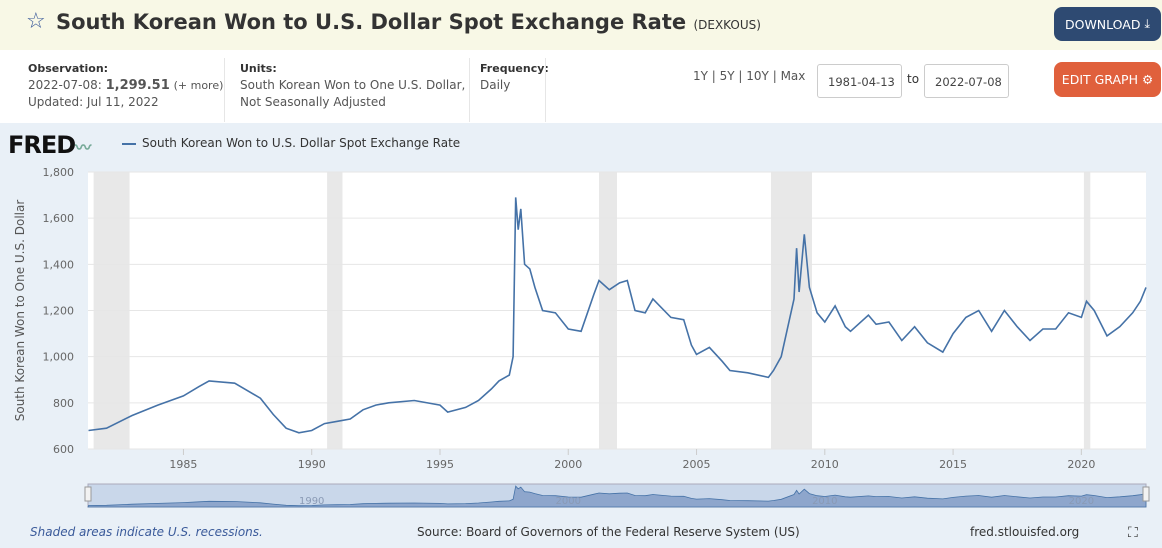  I want to click on range-5y: 5Y, so click(727, 76).